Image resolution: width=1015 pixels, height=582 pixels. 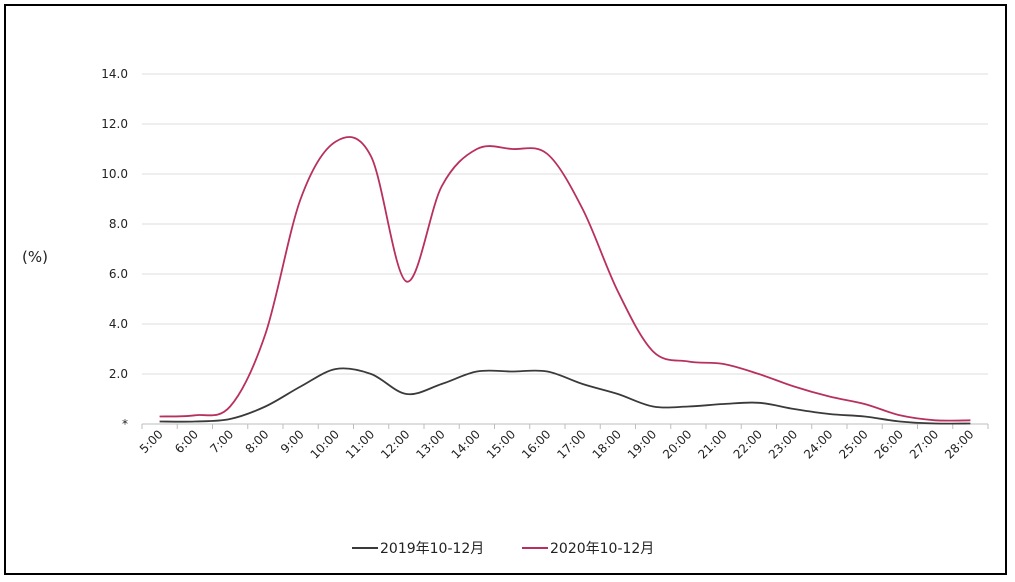 What do you see at coordinates (360, 444) in the screenshot?
I see `x-tick-label: 11:00` at bounding box center [360, 444].